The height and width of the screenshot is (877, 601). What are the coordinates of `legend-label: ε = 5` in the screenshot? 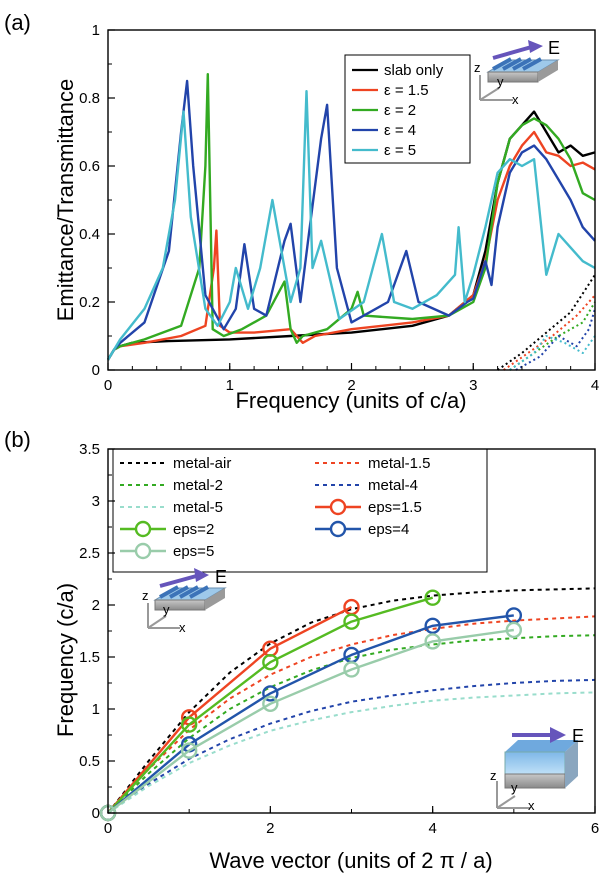 It's located at (400, 150).